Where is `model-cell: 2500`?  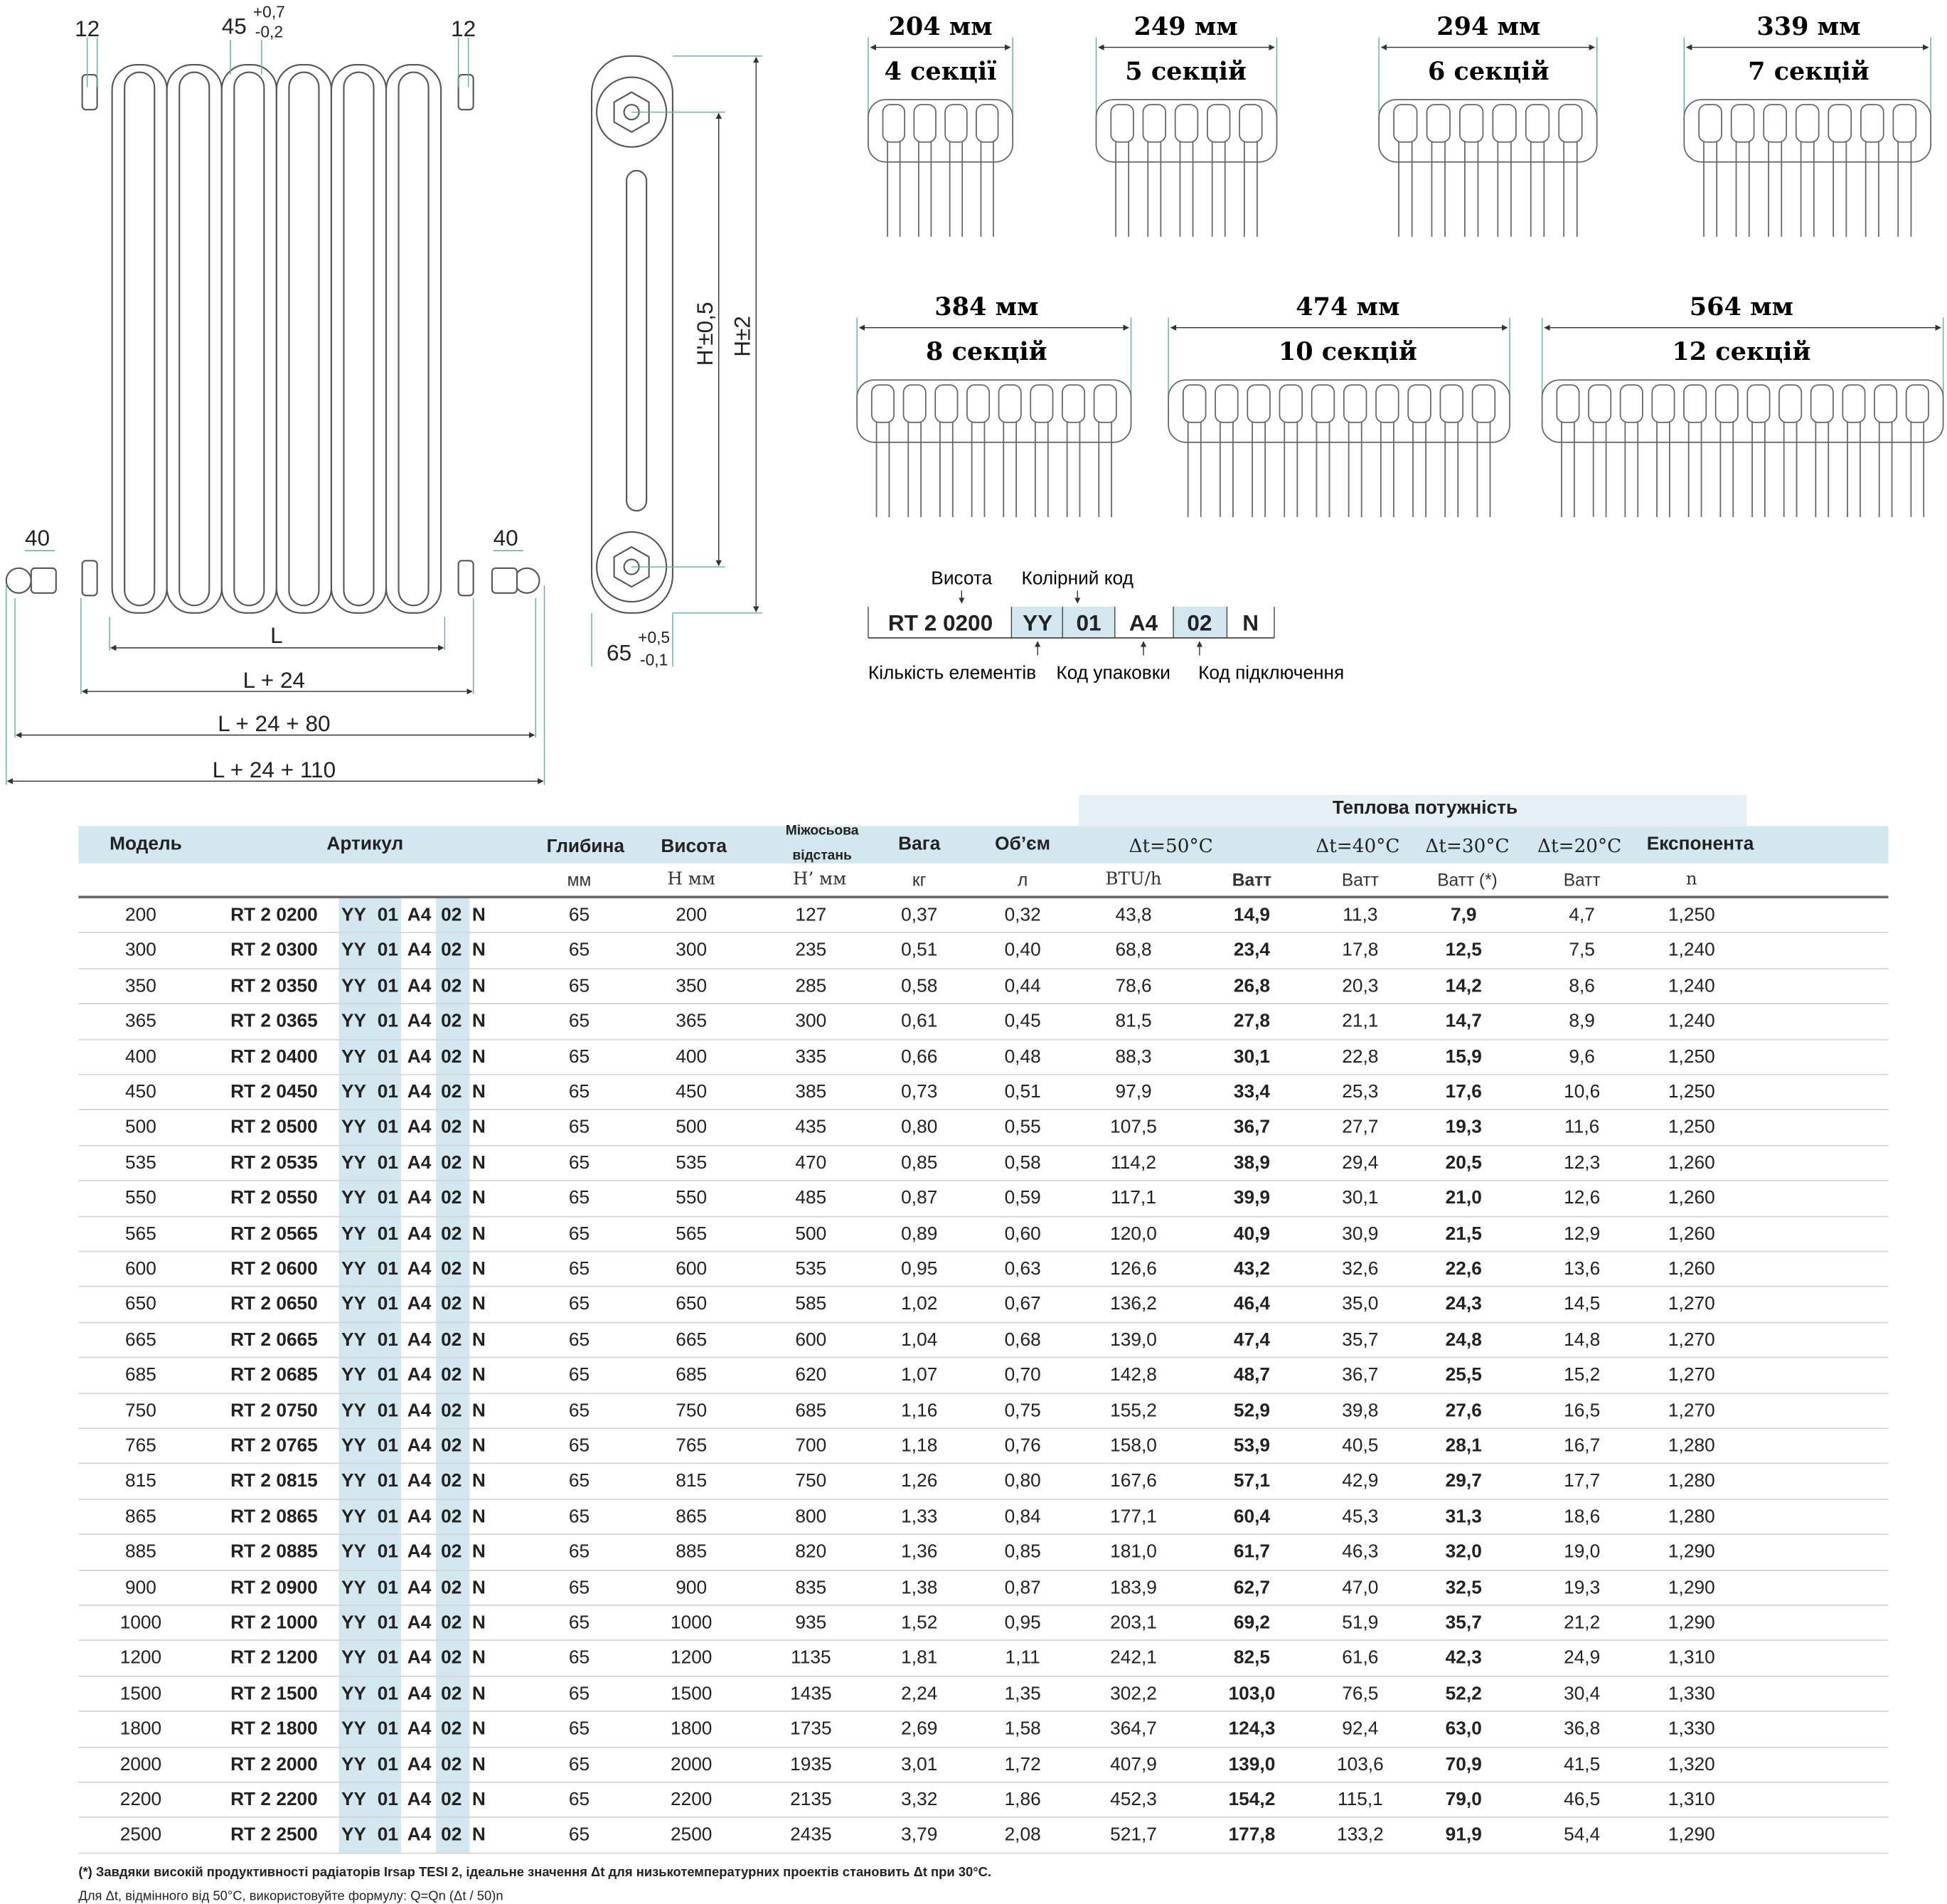
model-cell: 2500 is located at coordinates (140, 1835).